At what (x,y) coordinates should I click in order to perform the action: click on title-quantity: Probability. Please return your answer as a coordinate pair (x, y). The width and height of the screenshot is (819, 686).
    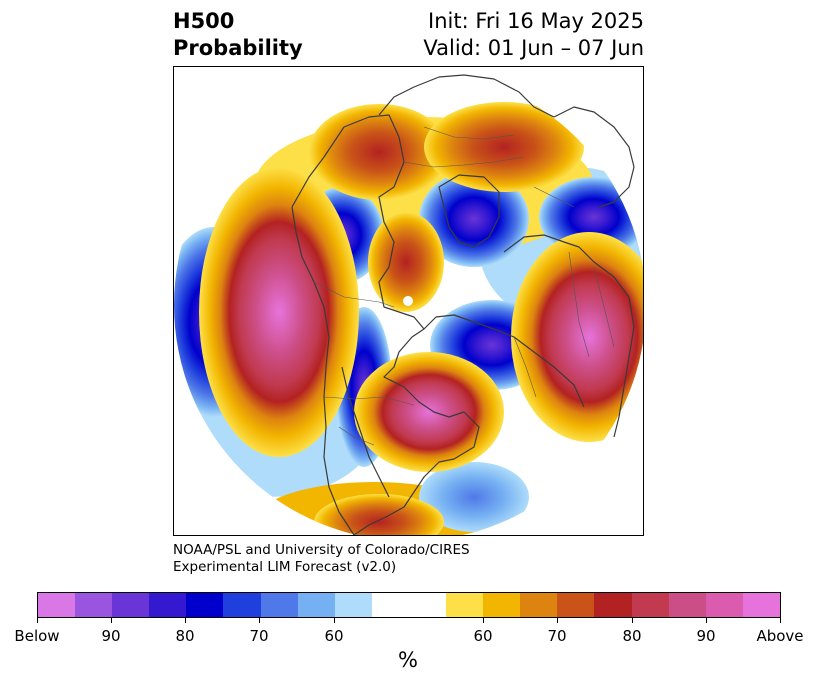
    Looking at the image, I should click on (238, 48).